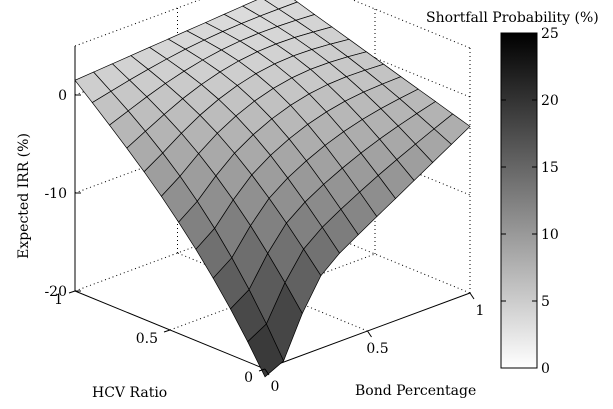 Image resolution: width=613 pixels, height=409 pixels. Describe the element at coordinates (58, 300) in the screenshot. I see `y-tick-label: 1` at that location.